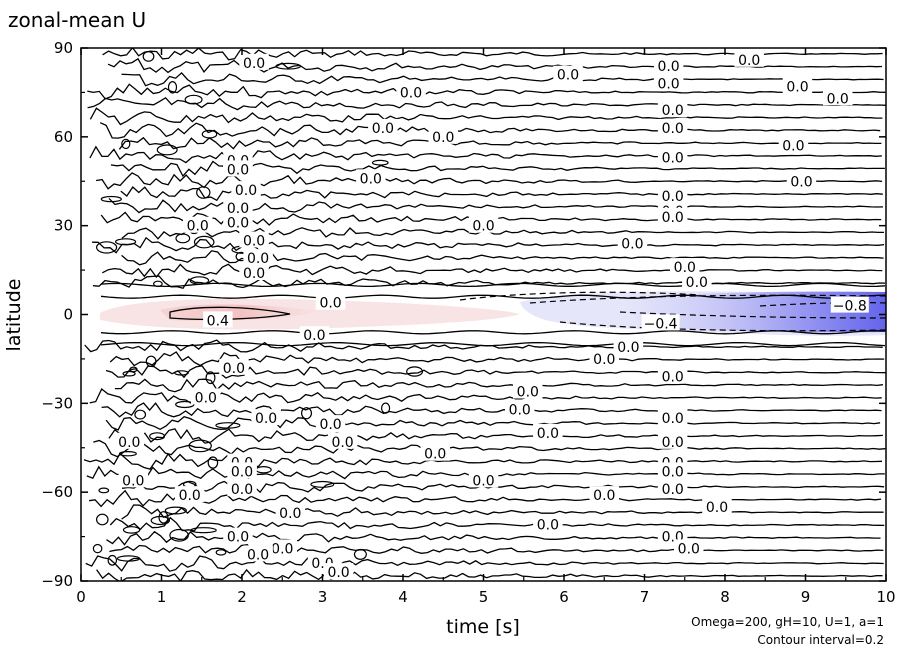 Image resolution: width=904 pixels, height=654 pixels. Describe the element at coordinates (403, 597) in the screenshot. I see `x-tick-label: 4` at that location.